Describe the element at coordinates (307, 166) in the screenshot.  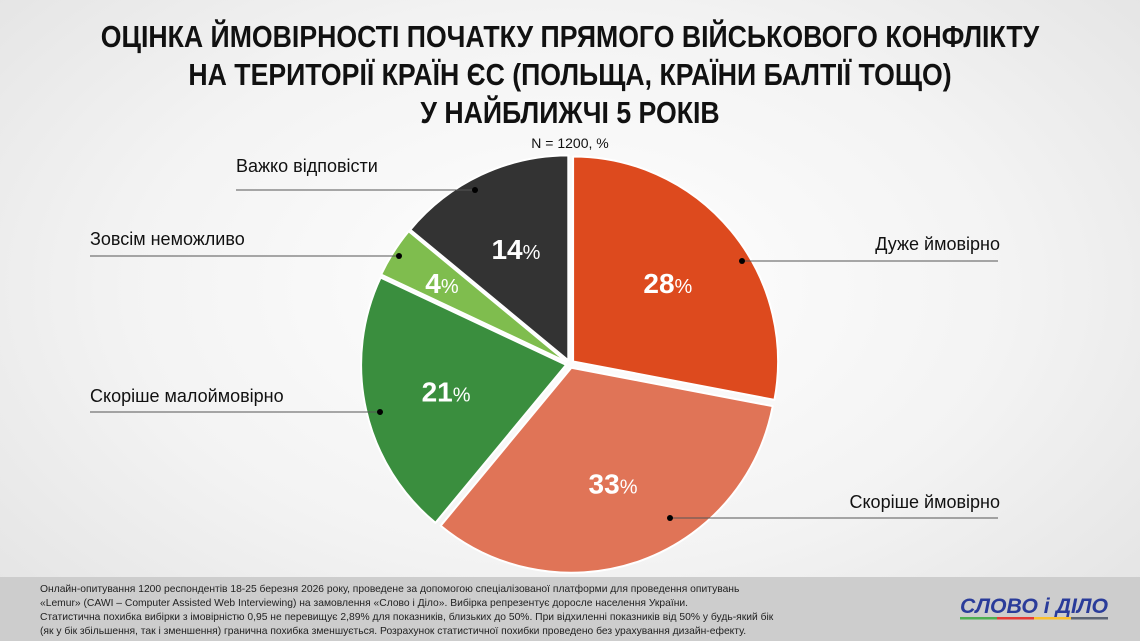
I see `legend-label: Важко відповісти` at that location.